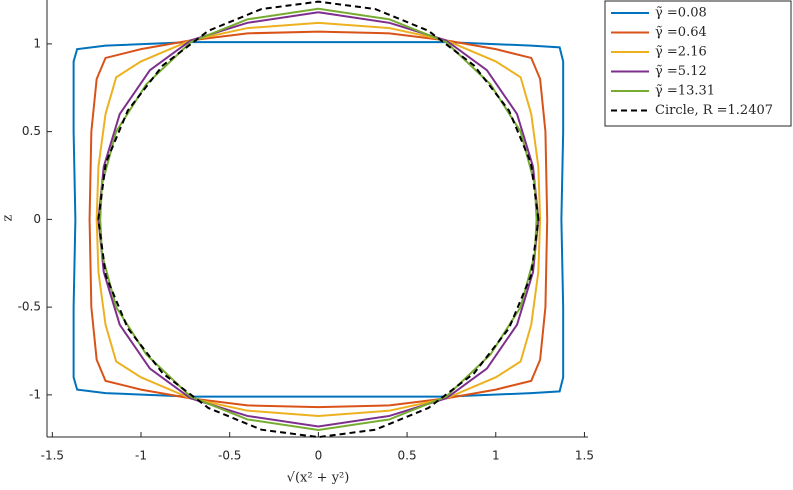 The image size is (793, 490). I want to click on x-tick-label: 0, so click(319, 456).